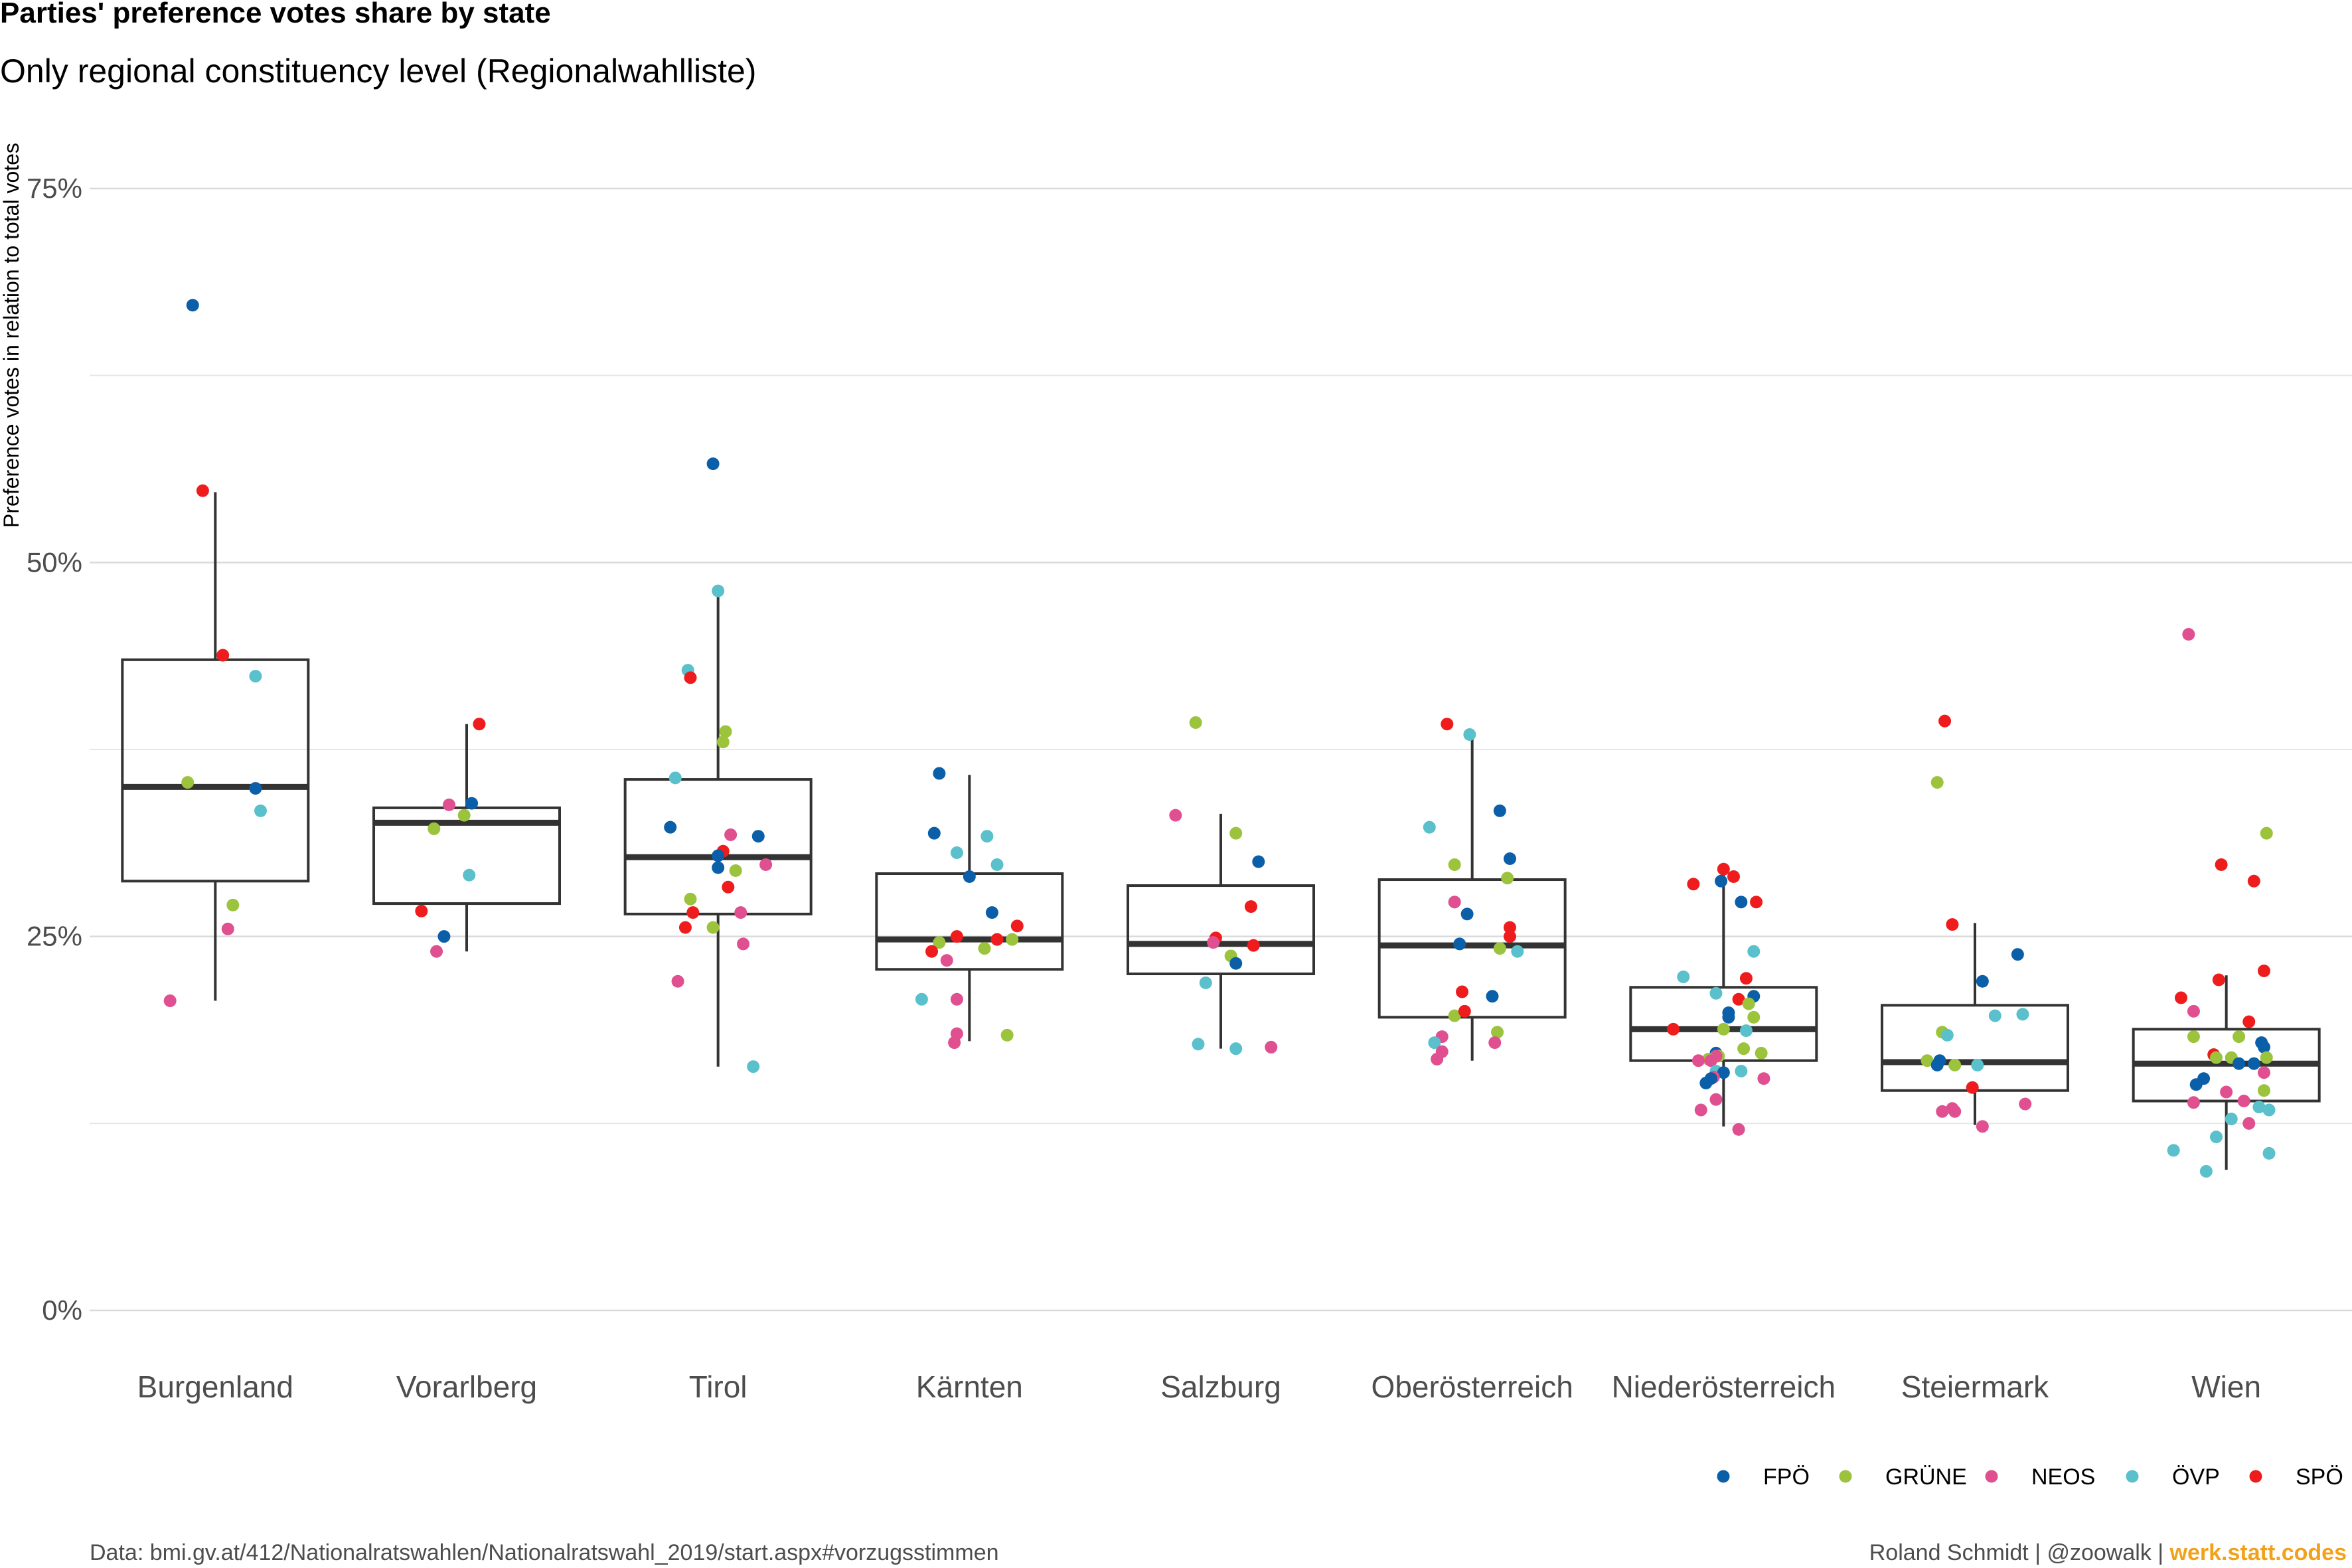 The height and width of the screenshot is (1568, 2352). What do you see at coordinates (62, 1310) in the screenshot?
I see `y-tick-label: 0%` at bounding box center [62, 1310].